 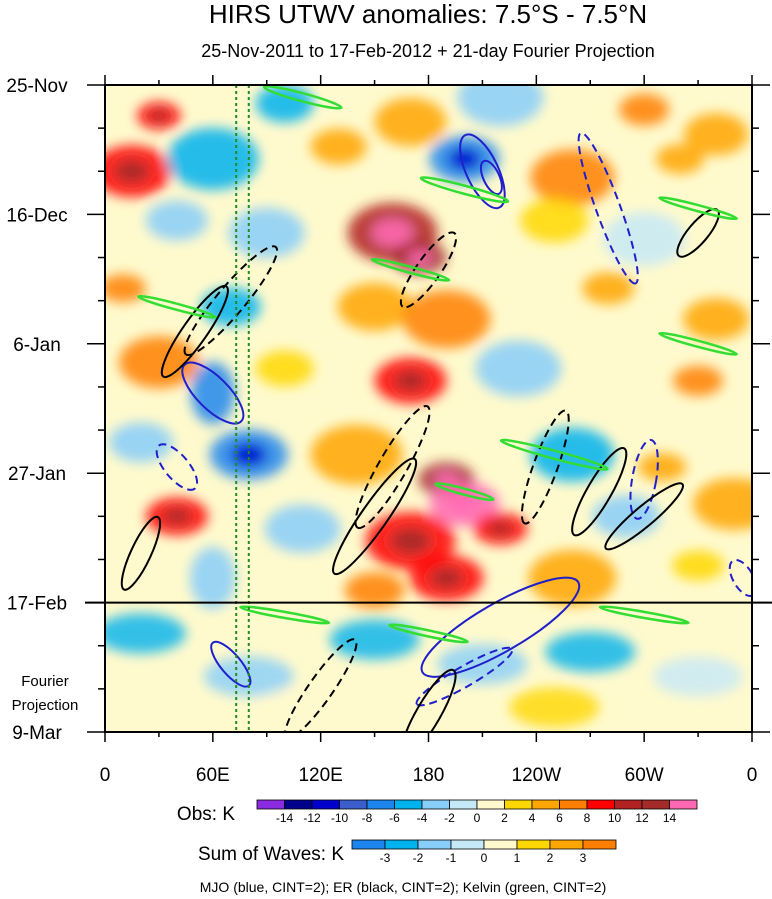 What do you see at coordinates (642, 818) in the screenshot?
I see `obs-colorbar-tick-label: 12` at bounding box center [642, 818].